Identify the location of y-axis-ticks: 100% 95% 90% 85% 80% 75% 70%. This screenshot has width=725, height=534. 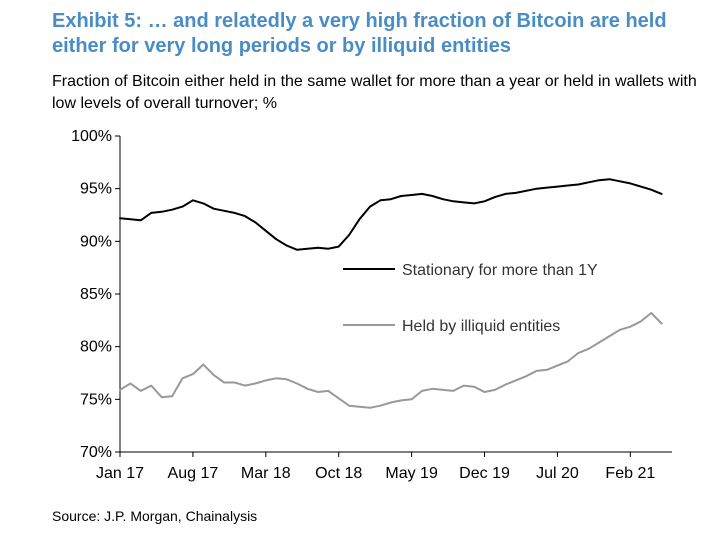
(95, 294).